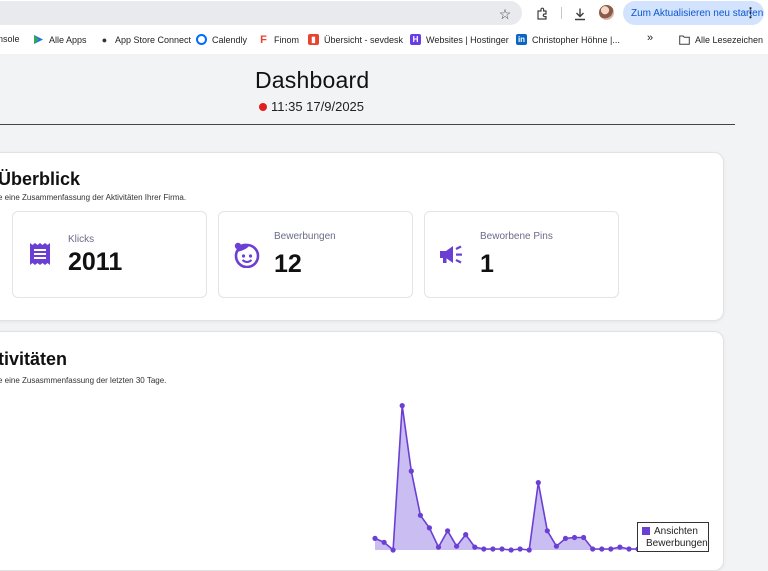 Image resolution: width=768 pixels, height=571 pixels. Describe the element at coordinates (606, 12) in the screenshot. I see `profile-avatar` at that location.